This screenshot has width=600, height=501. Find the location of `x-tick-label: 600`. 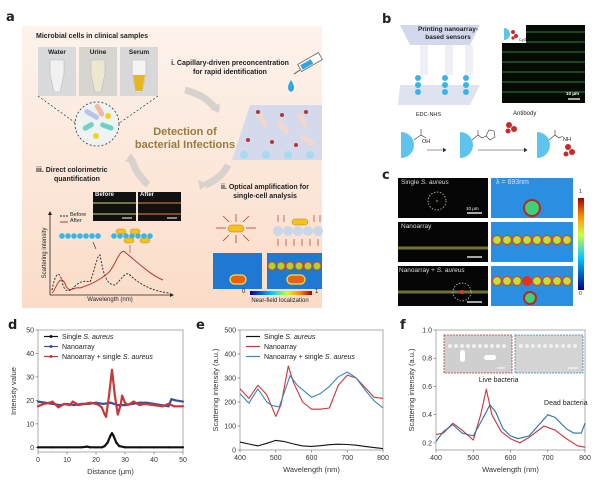

x-tick-label: 600 is located at coordinates (312, 458).